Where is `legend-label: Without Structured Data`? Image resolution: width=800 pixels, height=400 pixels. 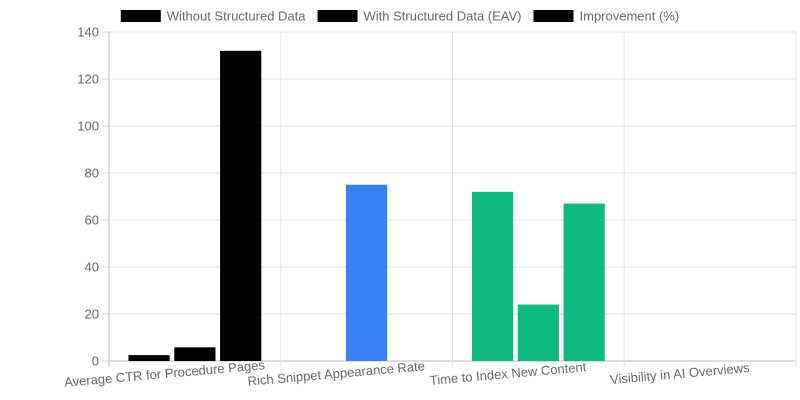 legend-label: Without Structured Data is located at coordinates (236, 16).